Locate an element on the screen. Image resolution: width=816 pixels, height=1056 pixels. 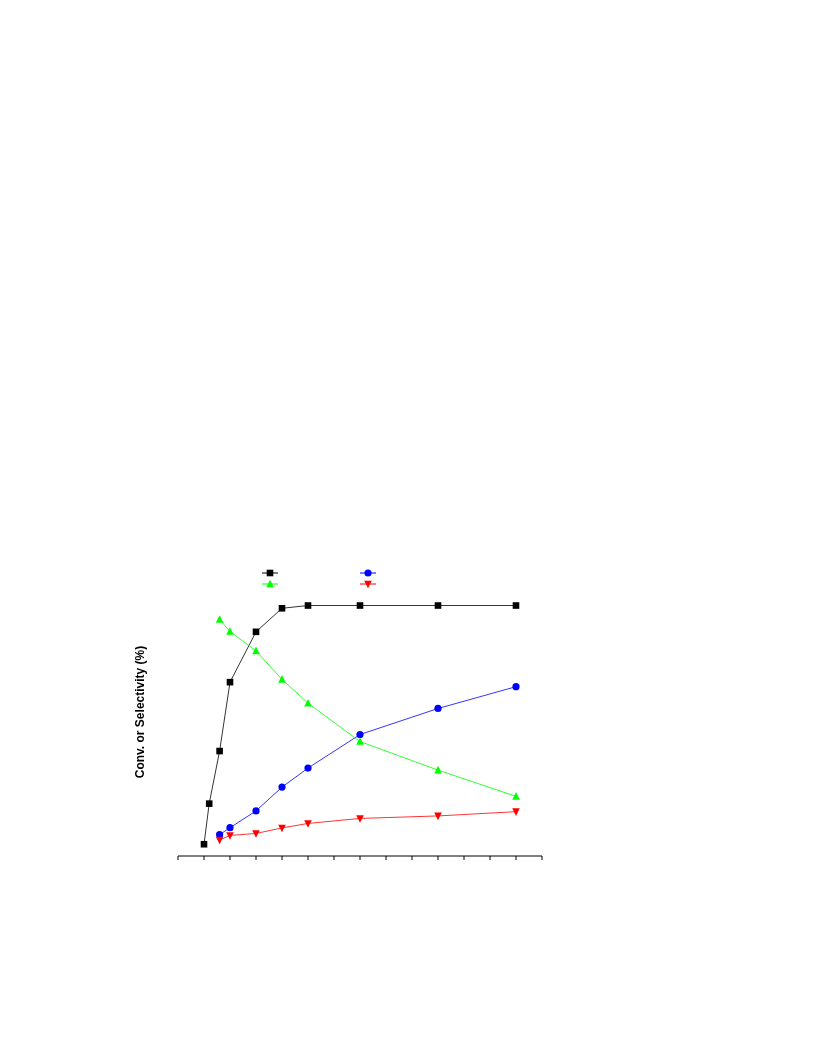
y-axis-title: Conv. or Selectivity (%) is located at coordinates (140, 712).